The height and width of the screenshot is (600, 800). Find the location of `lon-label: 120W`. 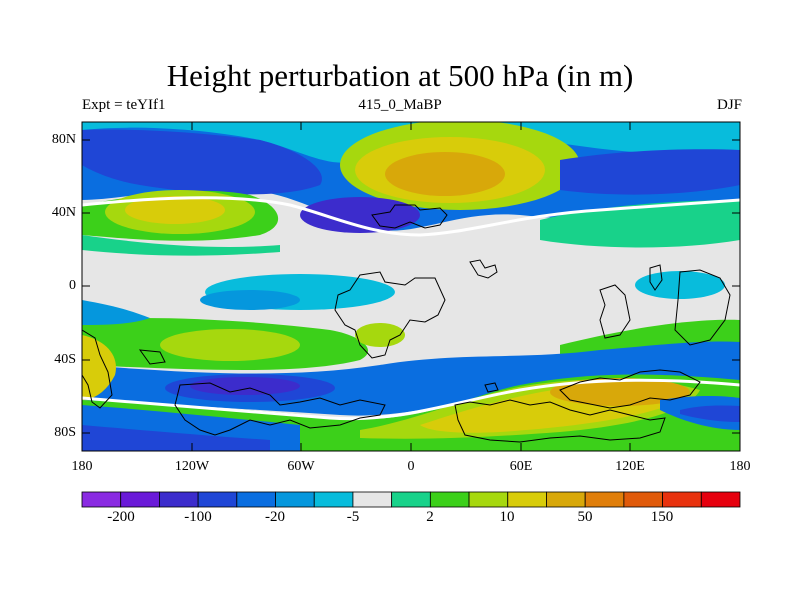

lon-label: 120W is located at coordinates (192, 466).